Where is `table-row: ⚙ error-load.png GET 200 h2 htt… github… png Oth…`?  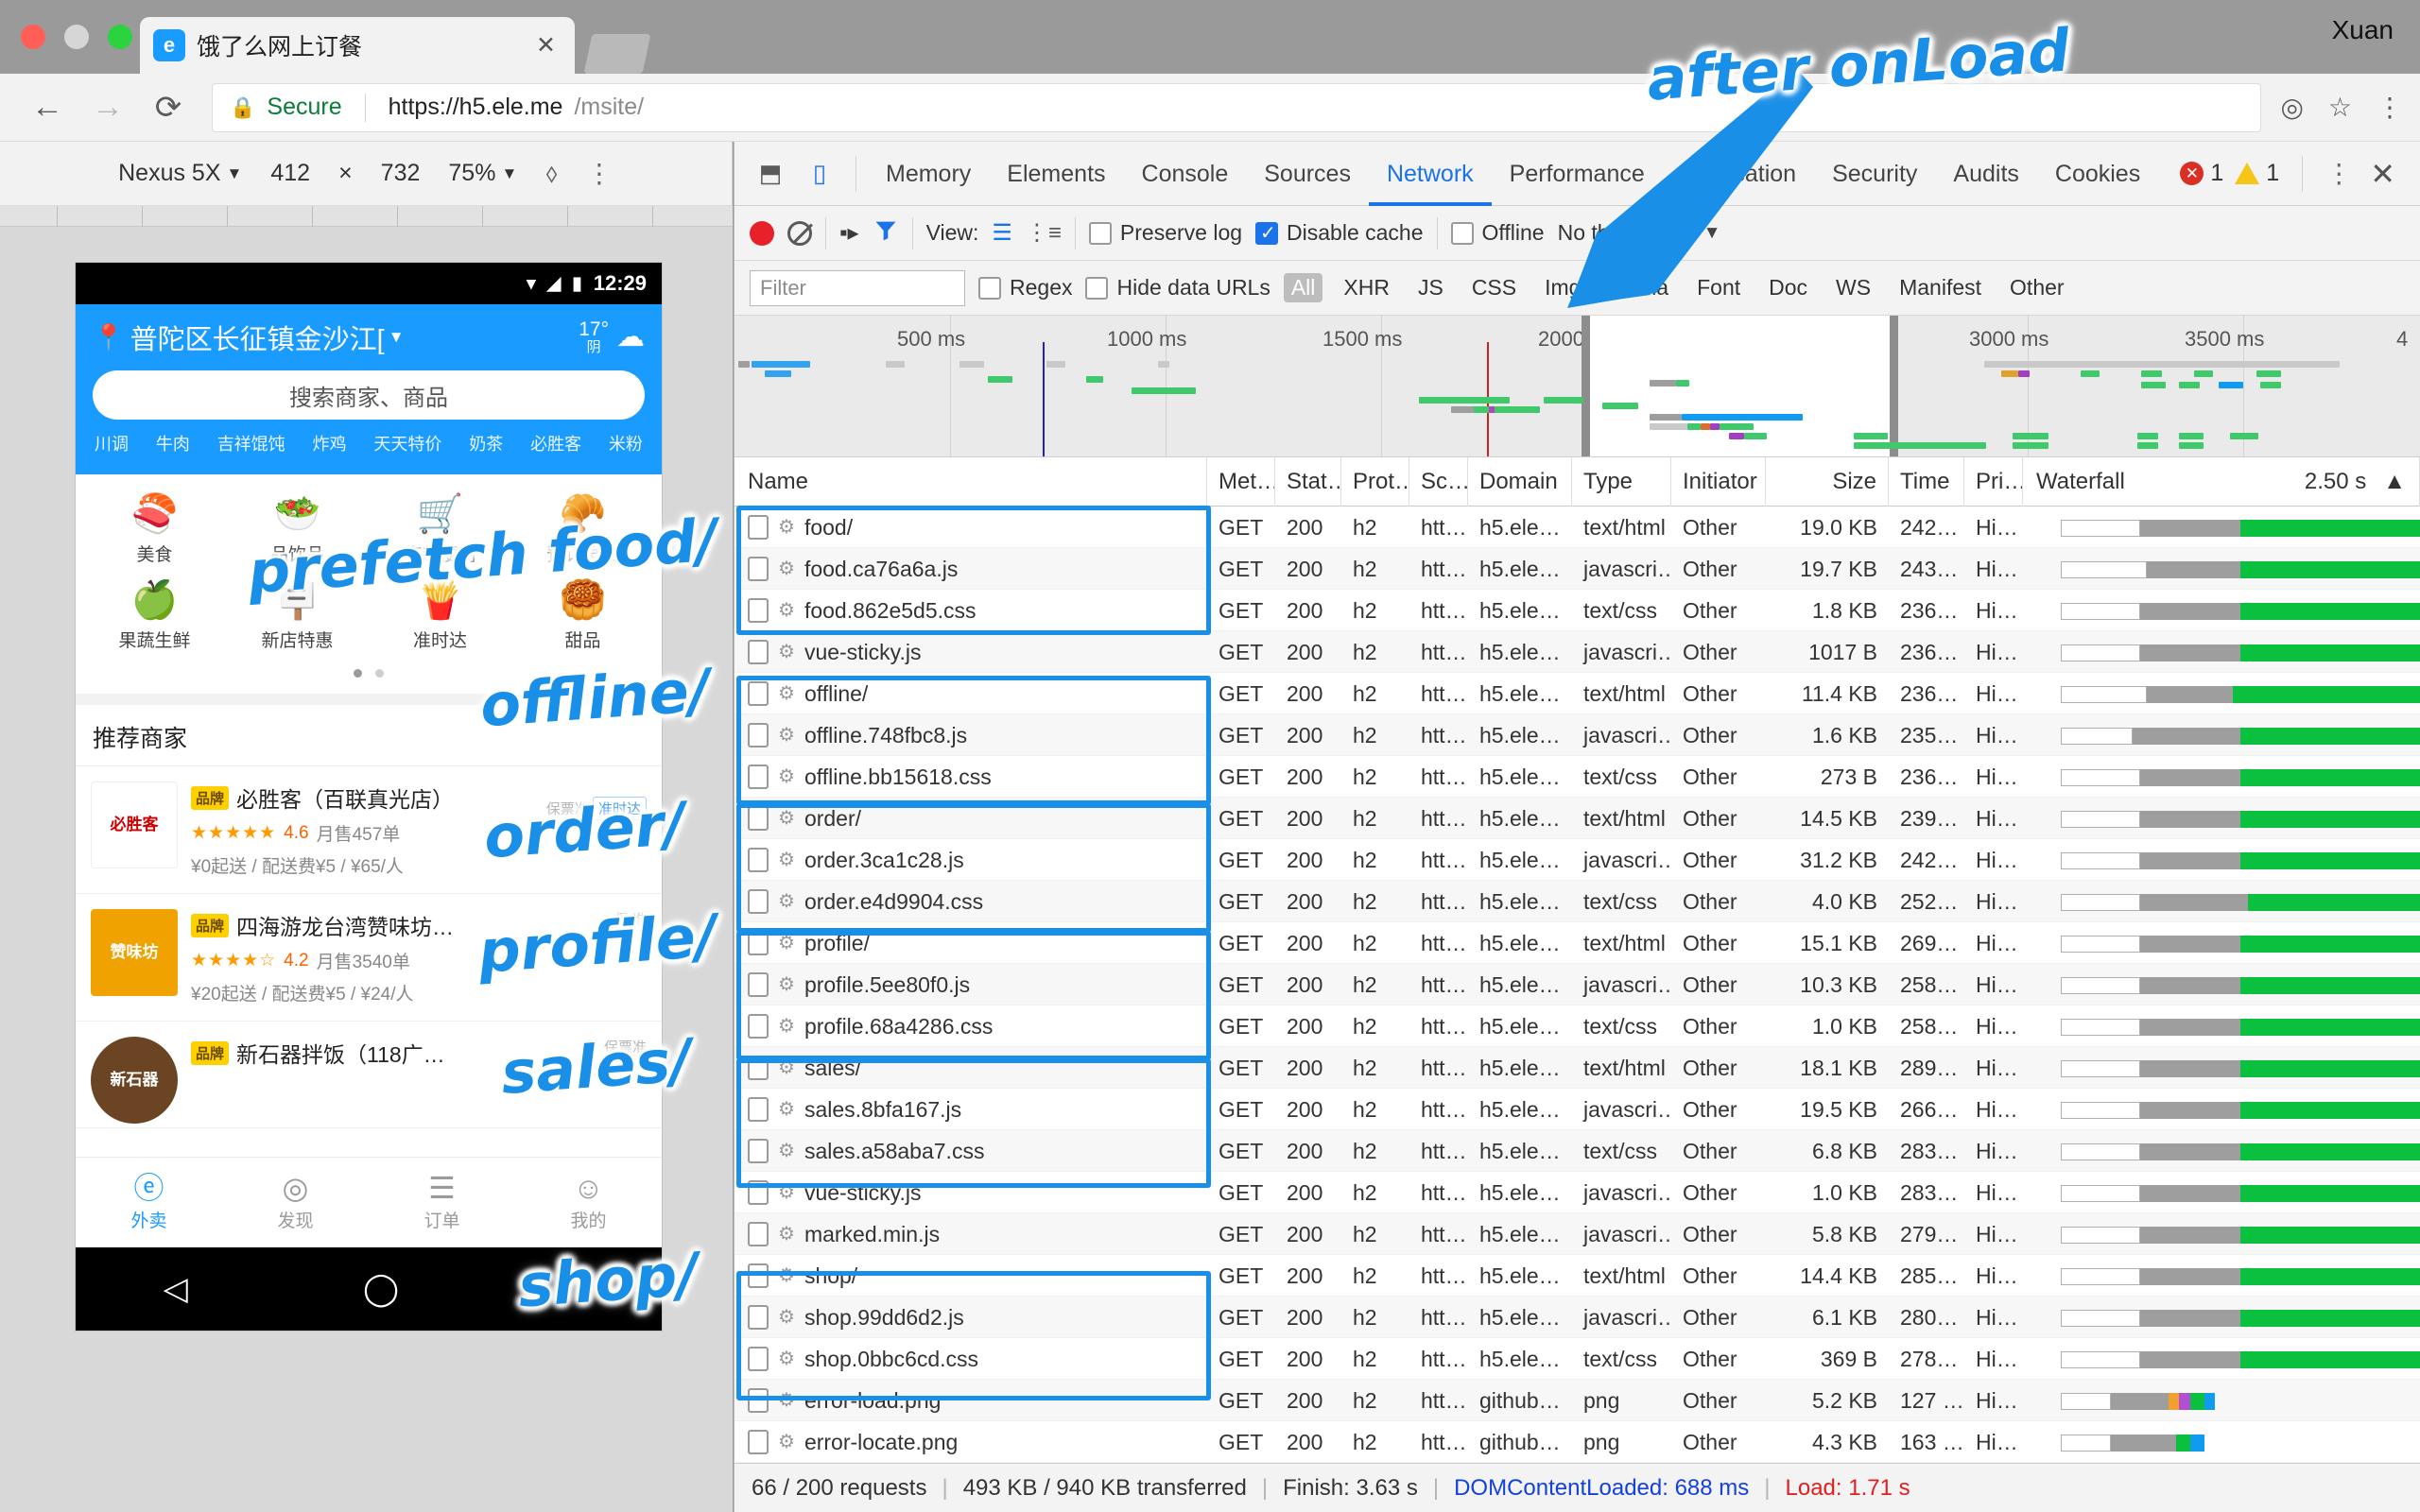
table-row: ⚙ error-load.png GET 200 h2 htt… github… png Oth… is located at coordinates (1577, 1400).